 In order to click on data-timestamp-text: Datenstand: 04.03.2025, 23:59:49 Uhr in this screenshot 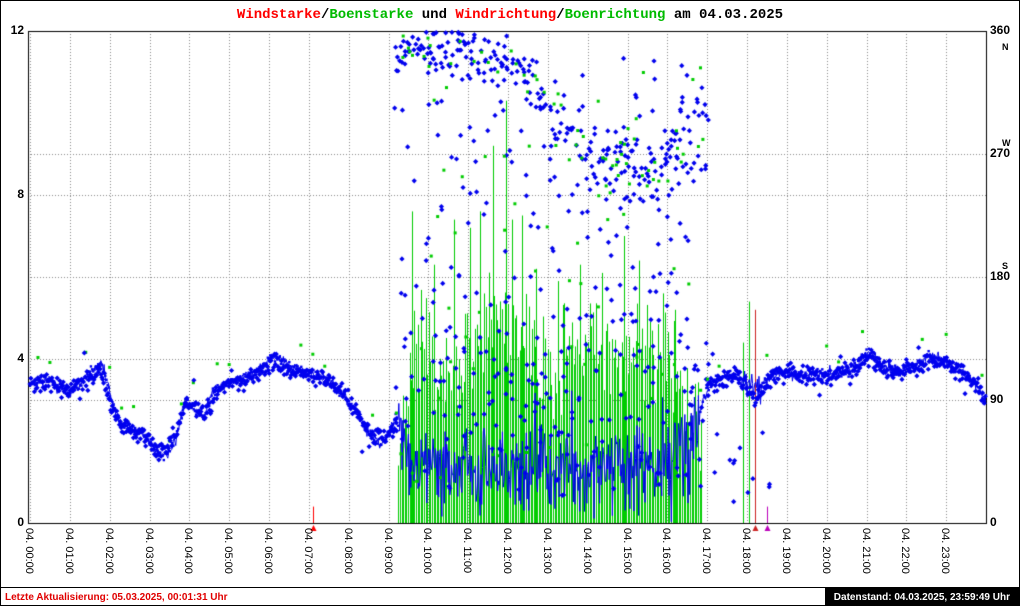, I will do `click(921, 597)`.